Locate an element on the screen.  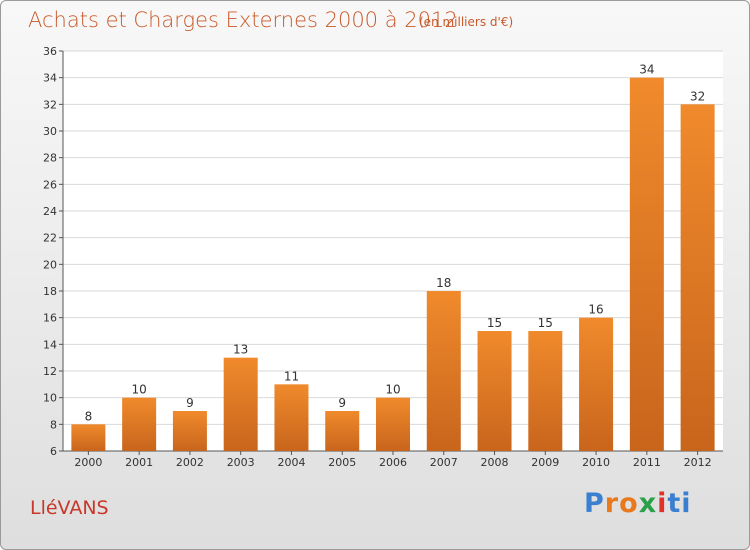
logo-letter: o is located at coordinates (629, 503).